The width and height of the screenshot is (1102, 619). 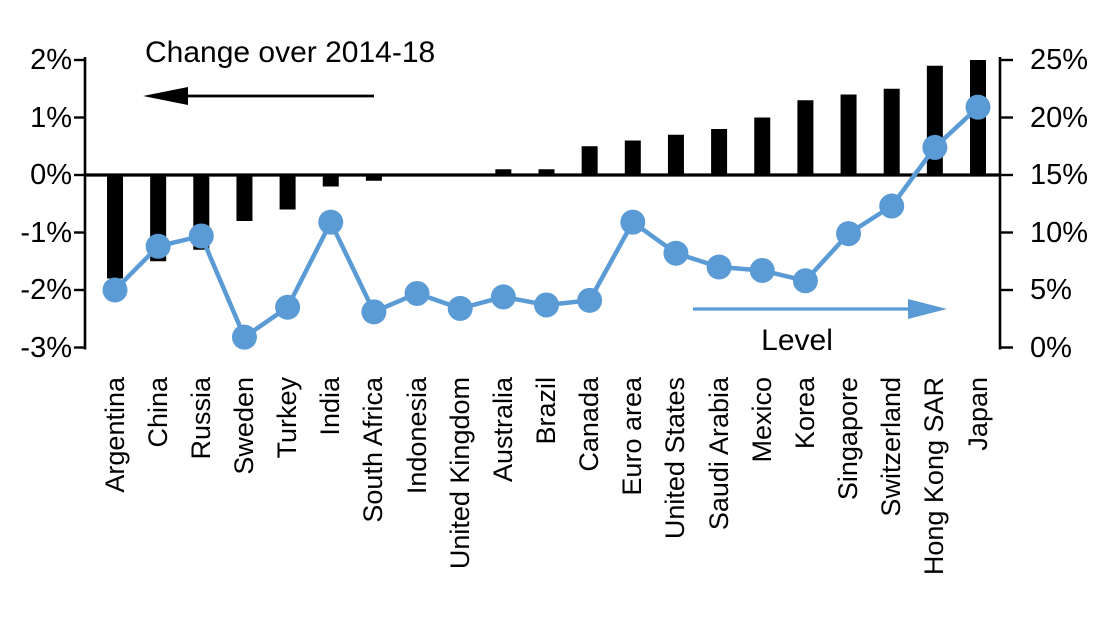 I want to click on category-label-text: Switzerland, so click(x=891, y=447).